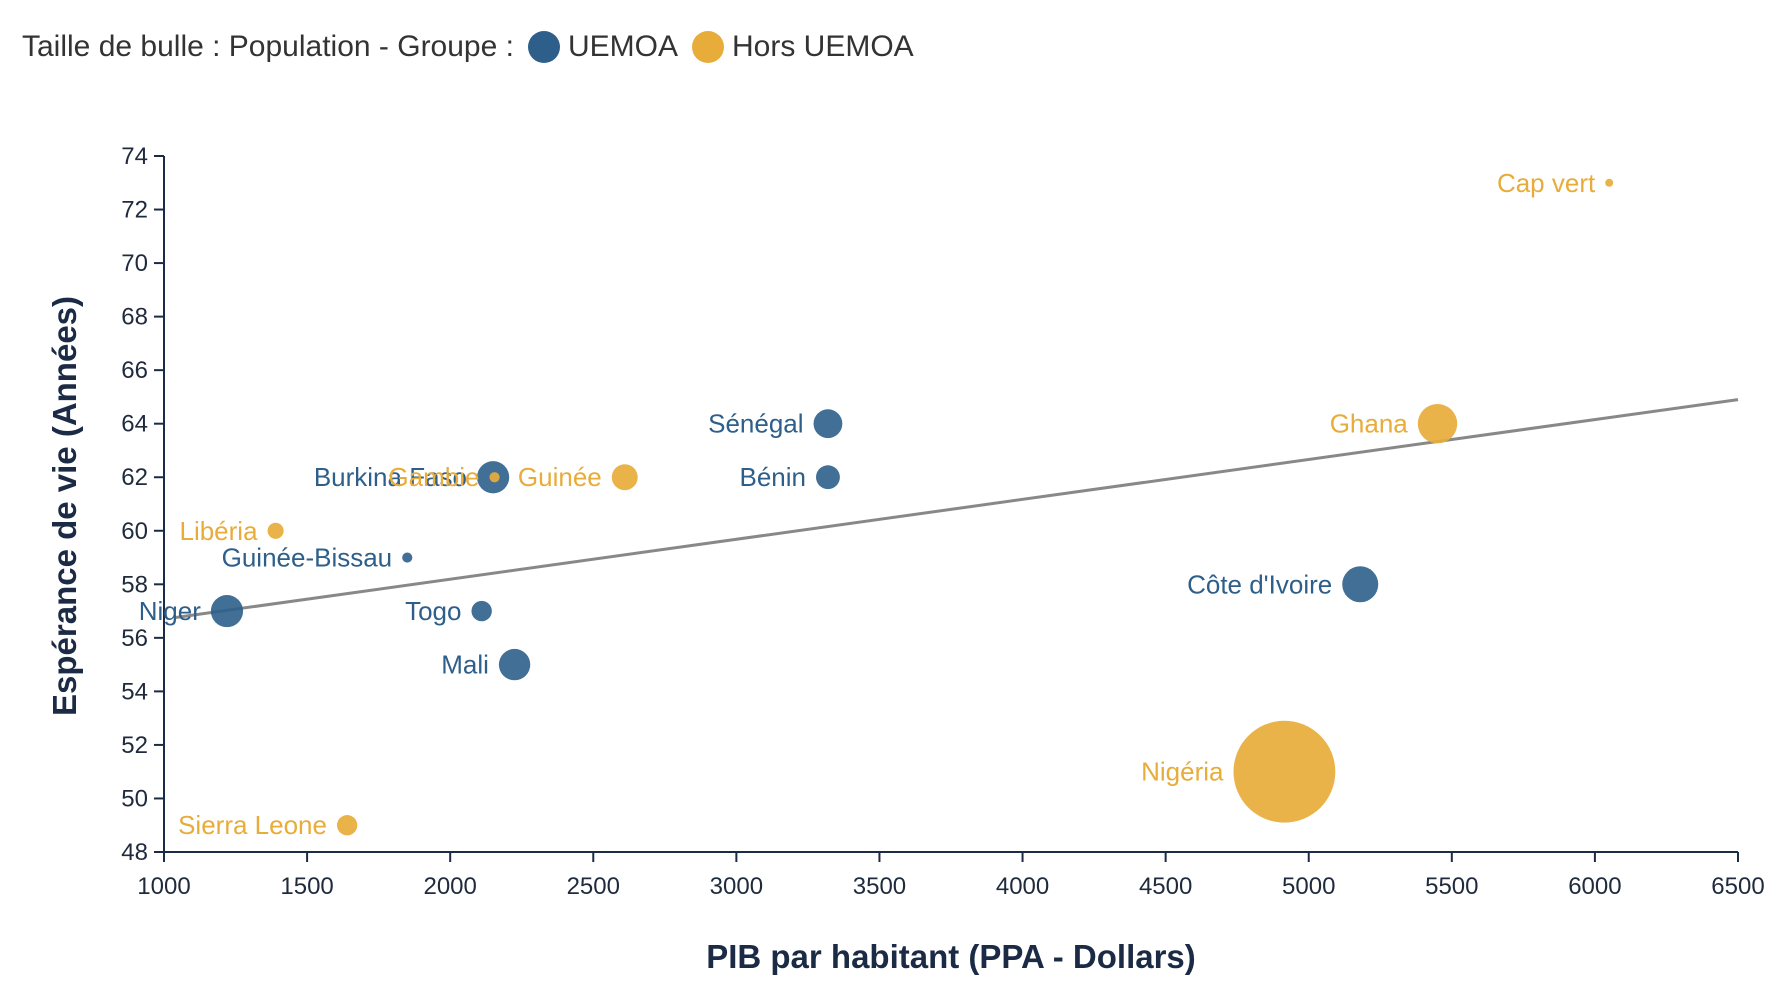  What do you see at coordinates (134, 745) in the screenshot?
I see `y-tick-label: 52` at bounding box center [134, 745].